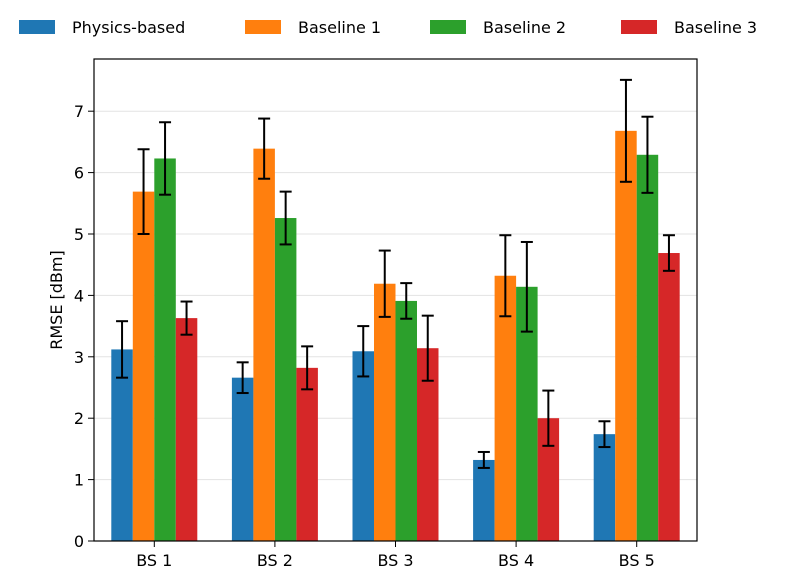 The width and height of the screenshot is (793, 584). What do you see at coordinates (524, 27) in the screenshot?
I see `legend-label: Baseline 2` at bounding box center [524, 27].